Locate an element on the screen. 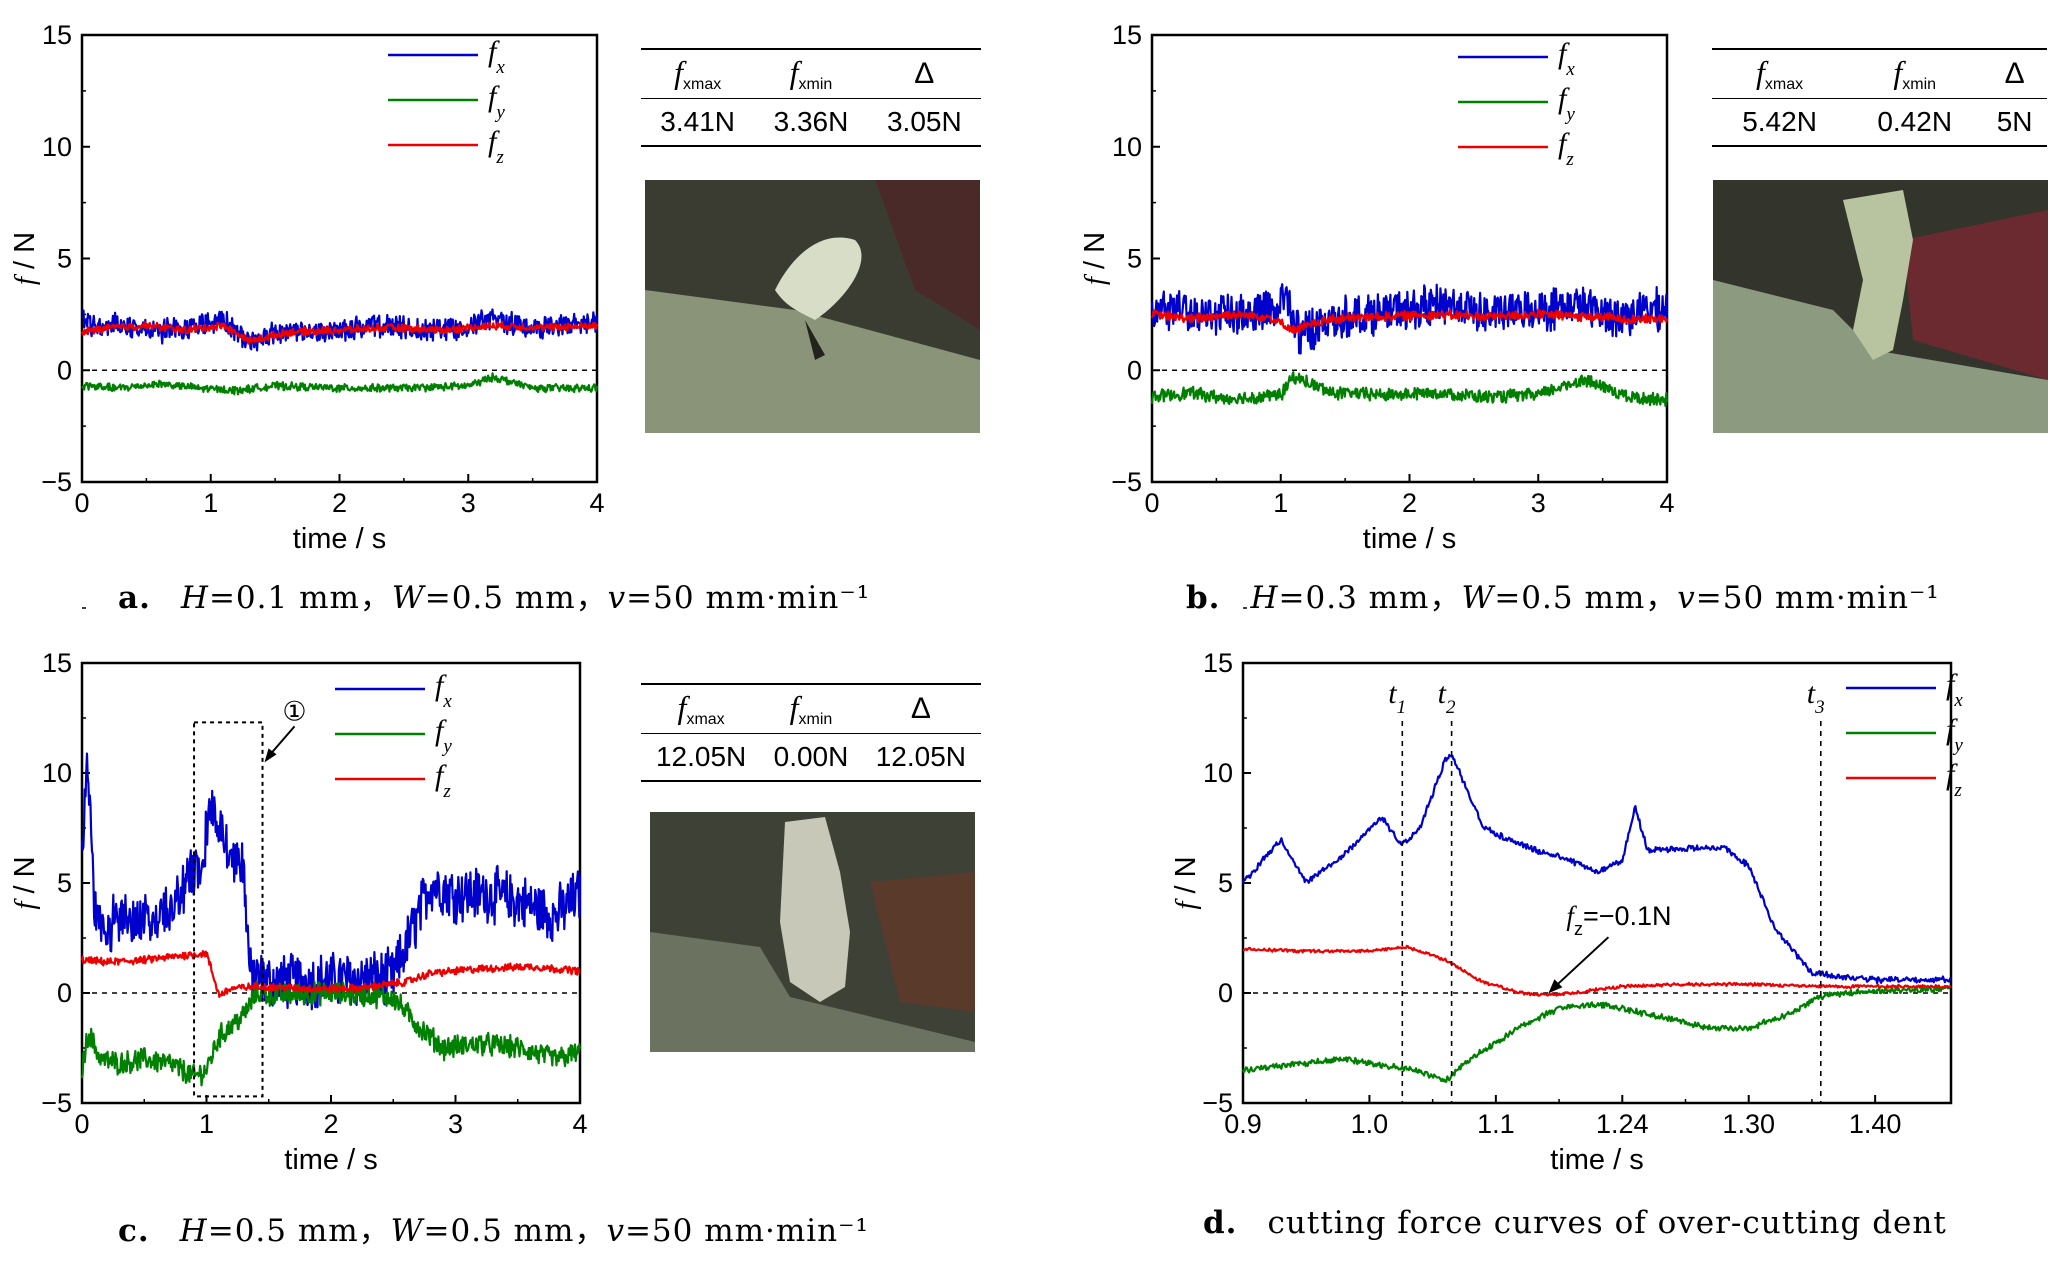 The image size is (2050, 1261). caption-letter: c. is located at coordinates (134, 1231).